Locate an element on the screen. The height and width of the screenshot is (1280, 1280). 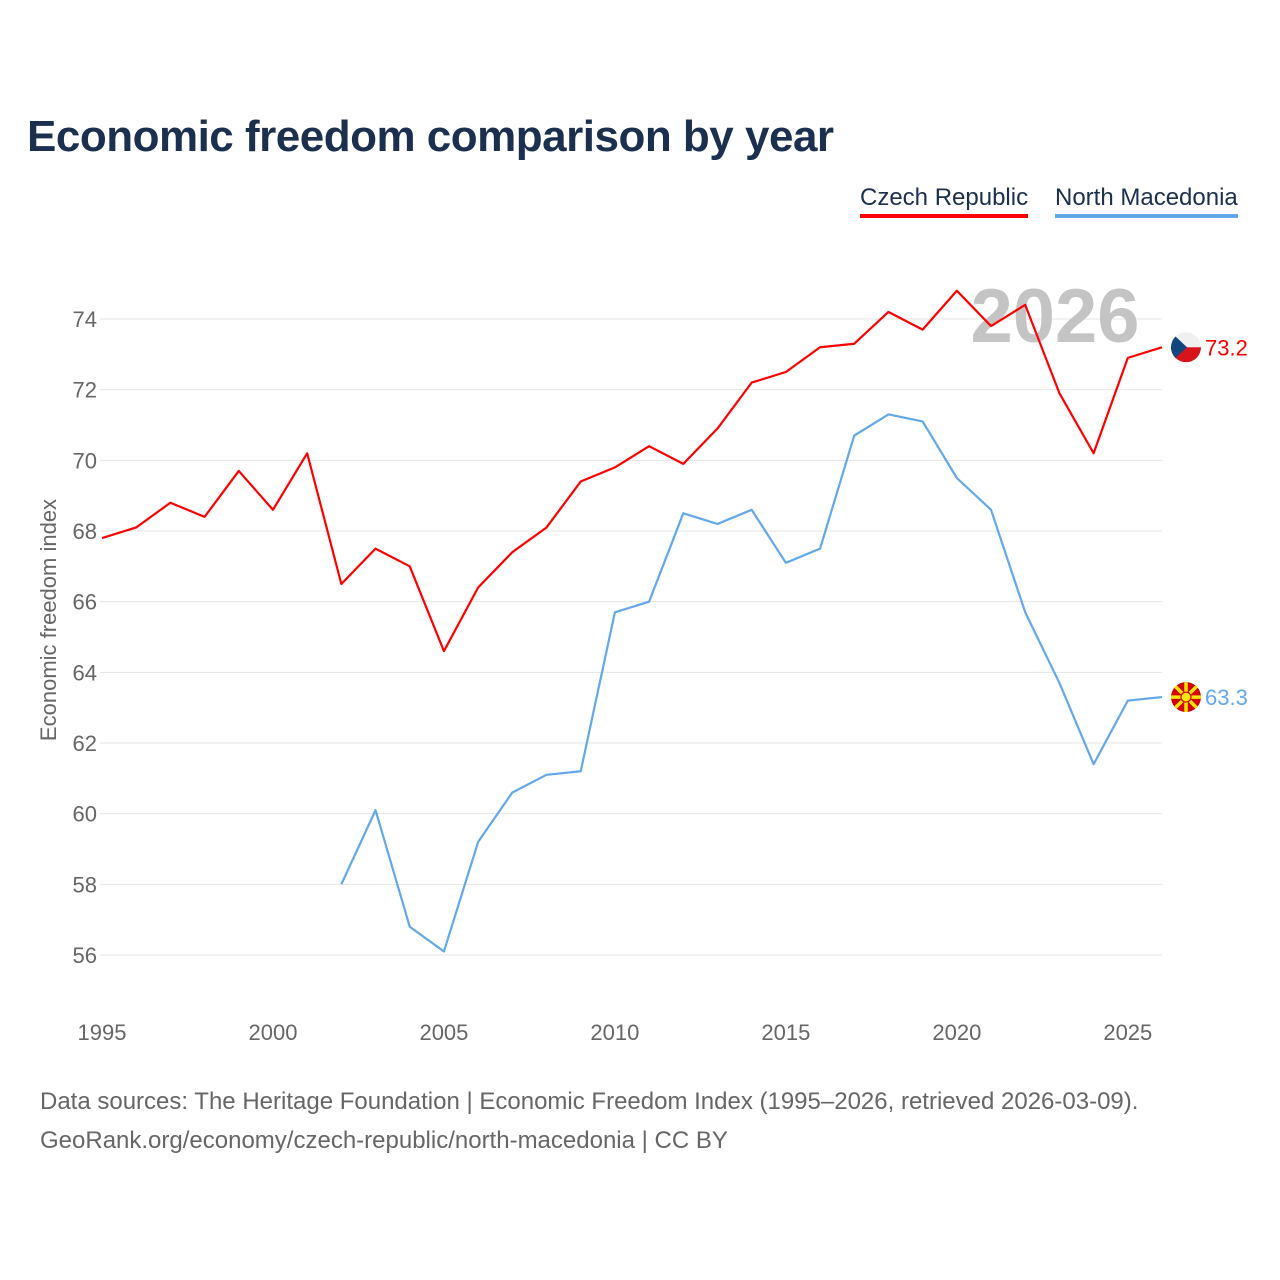
y-tick-label: 64 is located at coordinates (85, 672).